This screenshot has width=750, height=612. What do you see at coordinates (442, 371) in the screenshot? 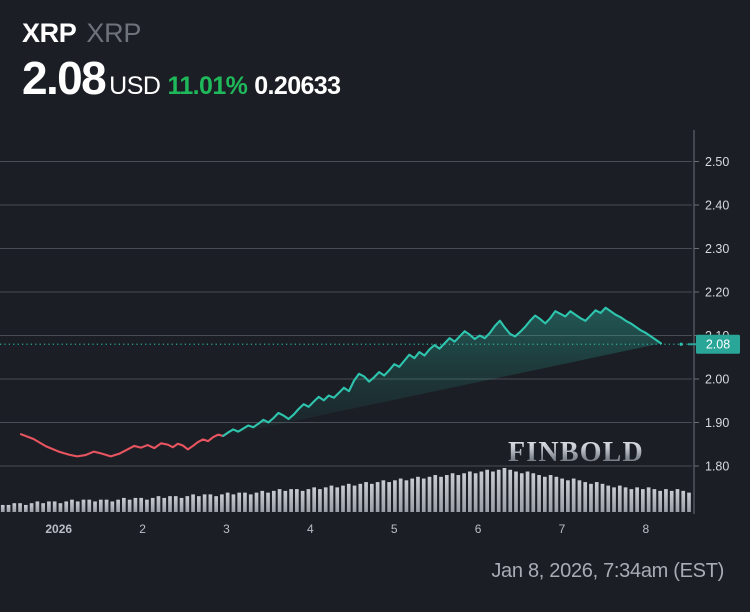
I see `price-area-fill` at bounding box center [442, 371].